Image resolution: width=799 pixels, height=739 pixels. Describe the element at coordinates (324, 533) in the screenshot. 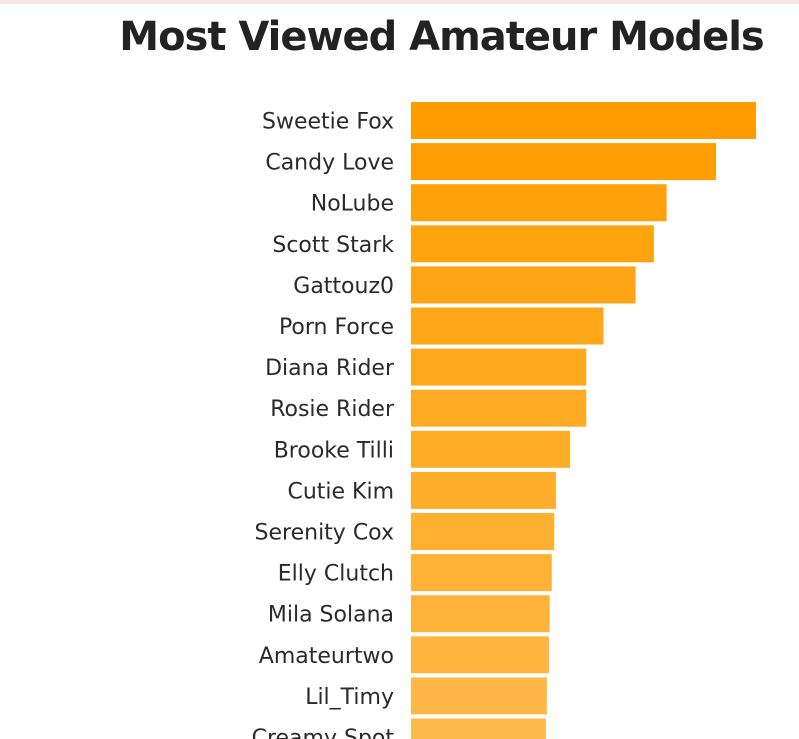

I see `category-label-11: Serenity Cox` at that location.